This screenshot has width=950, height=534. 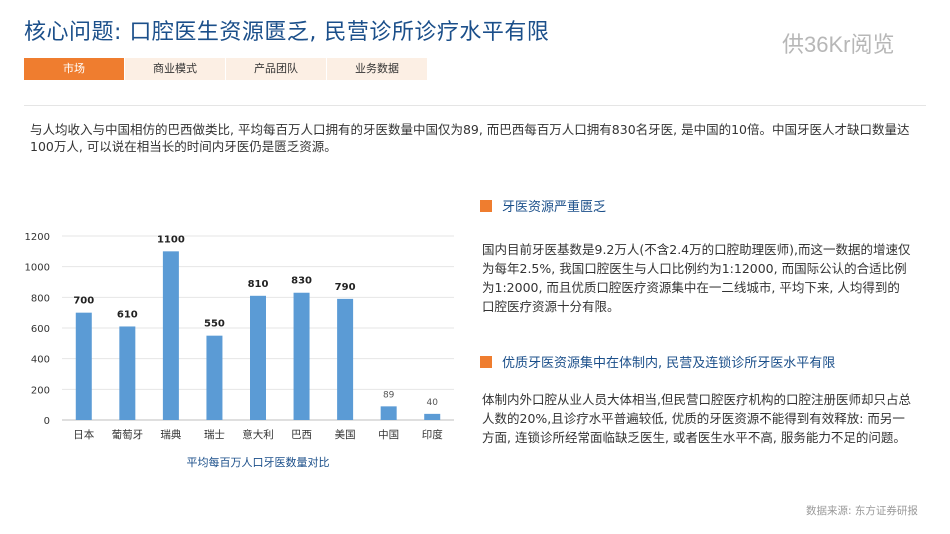 What do you see at coordinates (838, 44) in the screenshot?
I see `watermark-text: 供36Kr阅览` at bounding box center [838, 44].